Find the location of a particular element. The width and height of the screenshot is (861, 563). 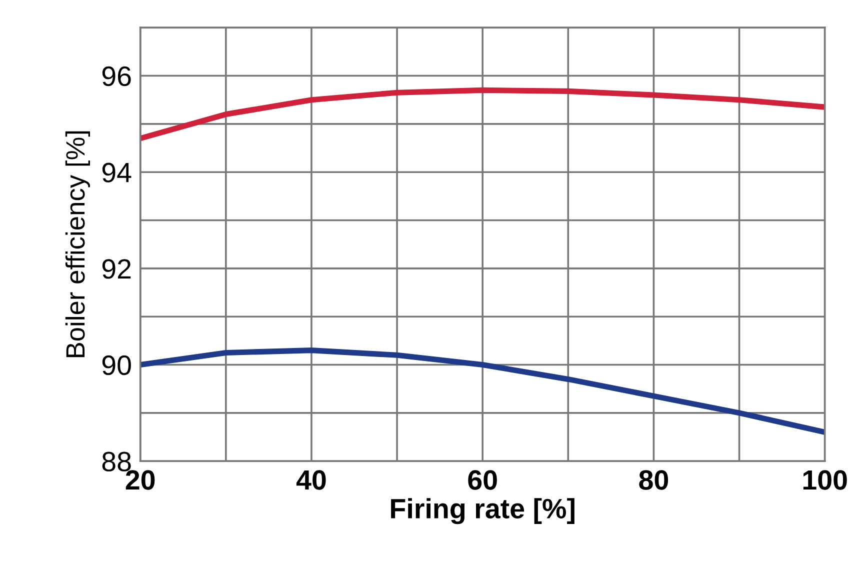

y-tick-label: 90 is located at coordinates (116, 365).